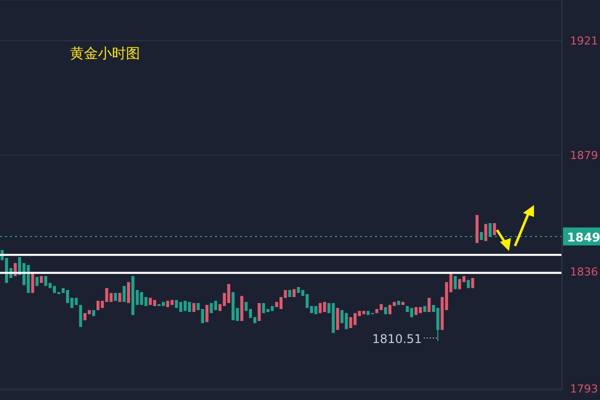 Image resolution: width=600 pixels, height=400 pixels. Describe the element at coordinates (105, 54) in the screenshot. I see `text: 黄金小时图` at that location.